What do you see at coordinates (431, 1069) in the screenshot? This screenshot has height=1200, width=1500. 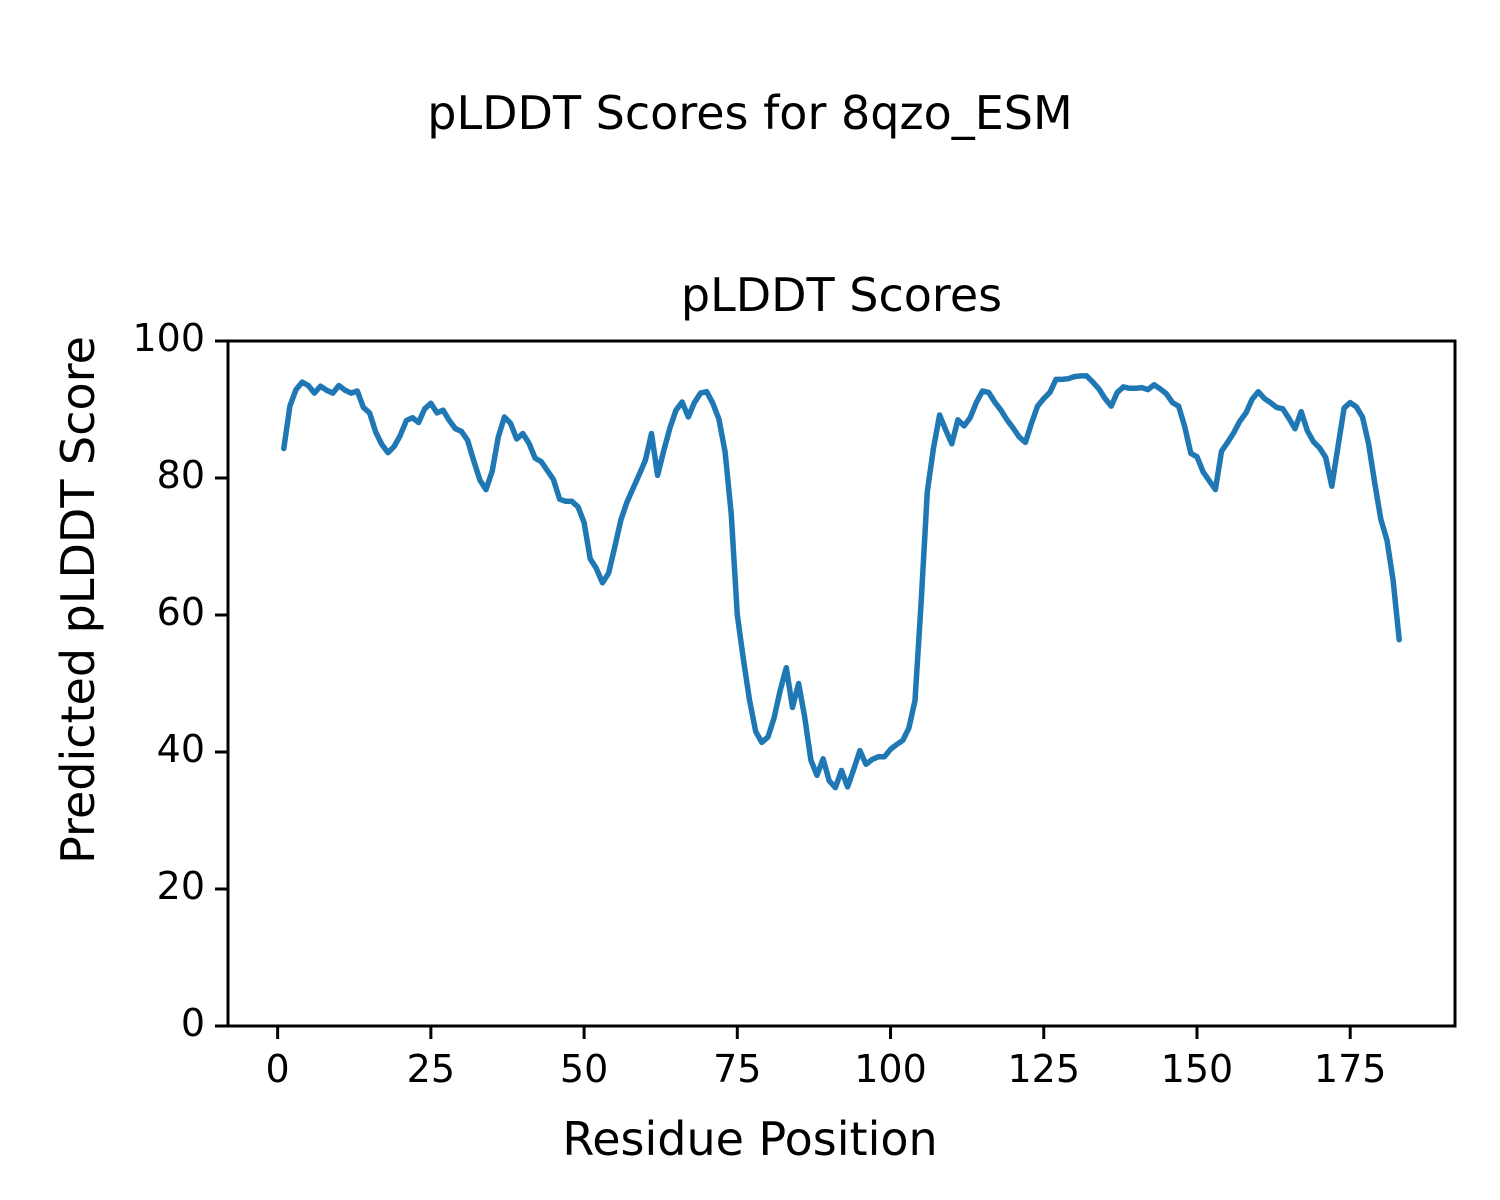 I see `x-tick-label: 25` at bounding box center [431, 1069].